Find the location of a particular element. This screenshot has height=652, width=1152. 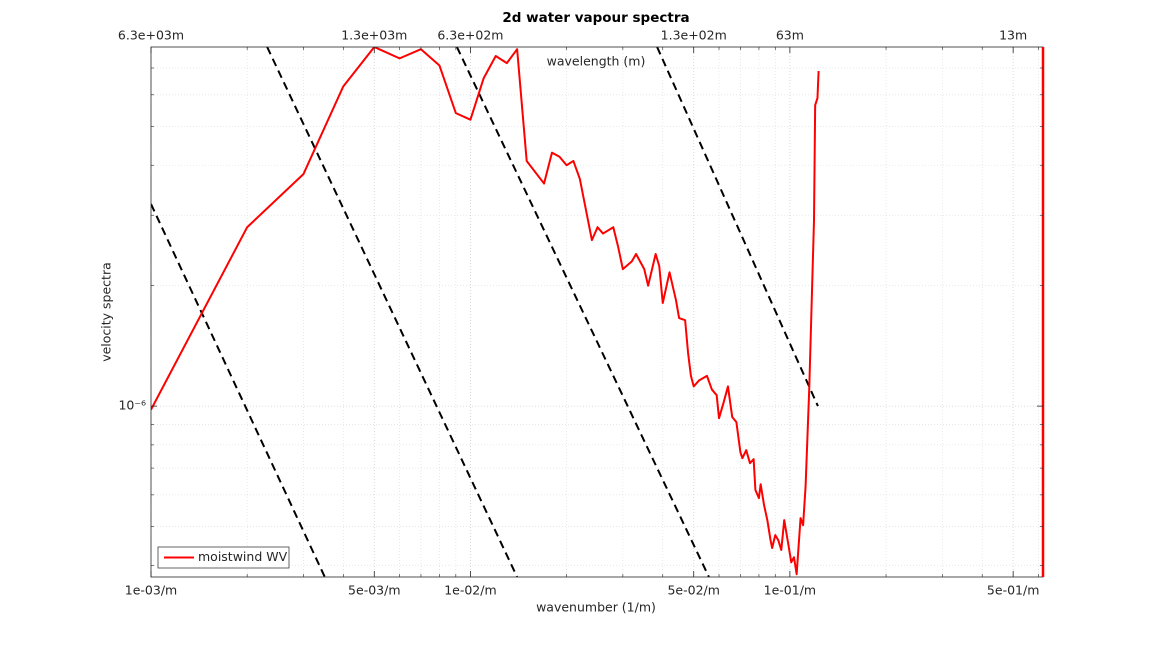

x2-axis-label: wavelength (m) is located at coordinates (596, 61).